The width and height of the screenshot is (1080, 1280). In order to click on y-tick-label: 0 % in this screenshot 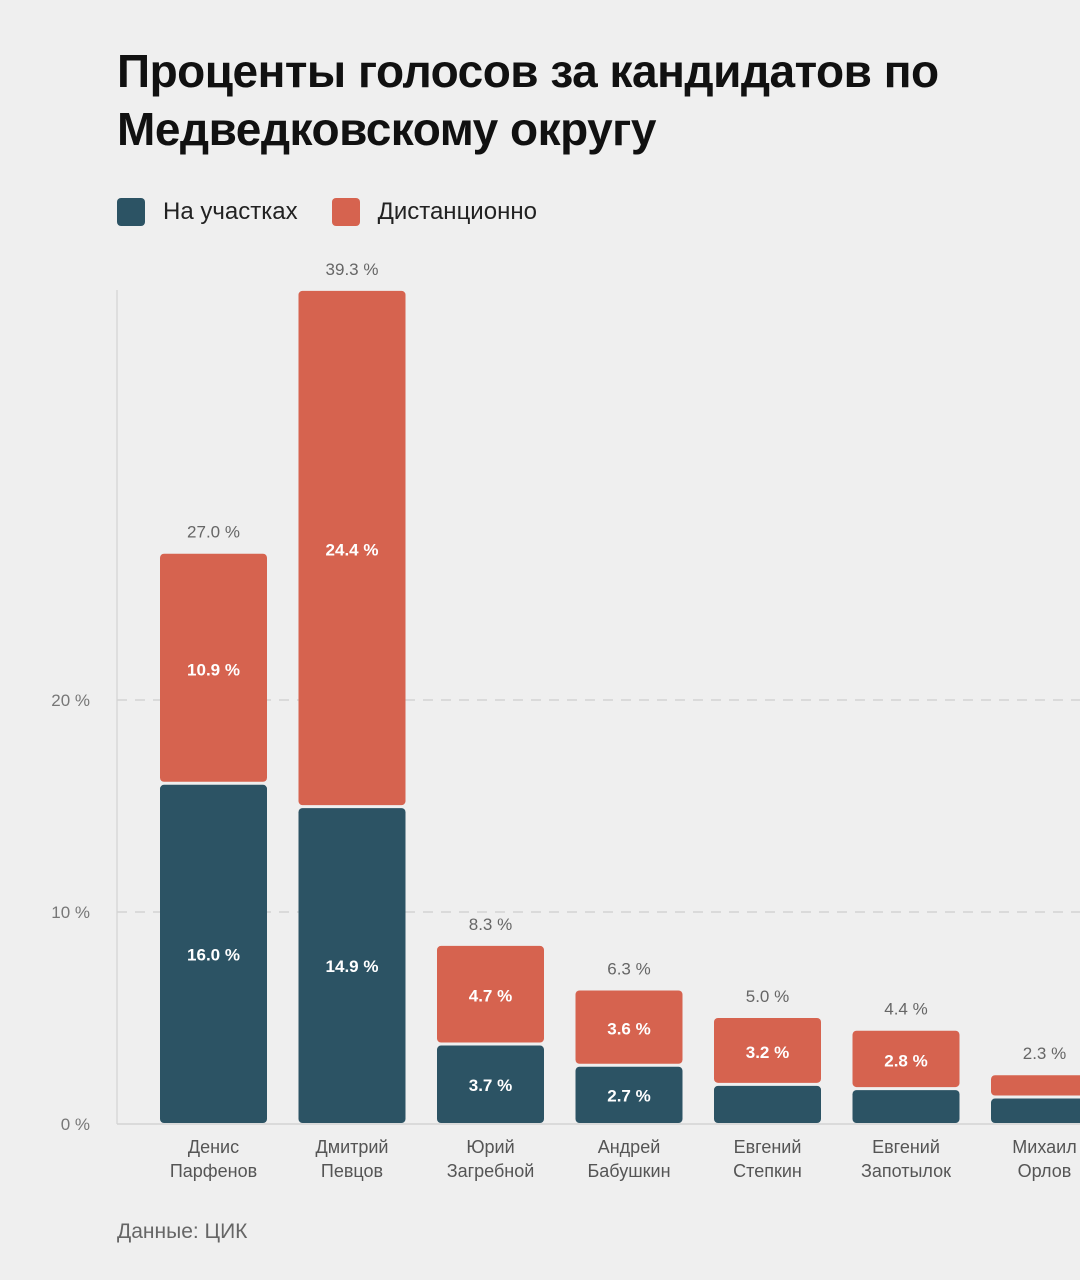, I will do `click(75, 1124)`.